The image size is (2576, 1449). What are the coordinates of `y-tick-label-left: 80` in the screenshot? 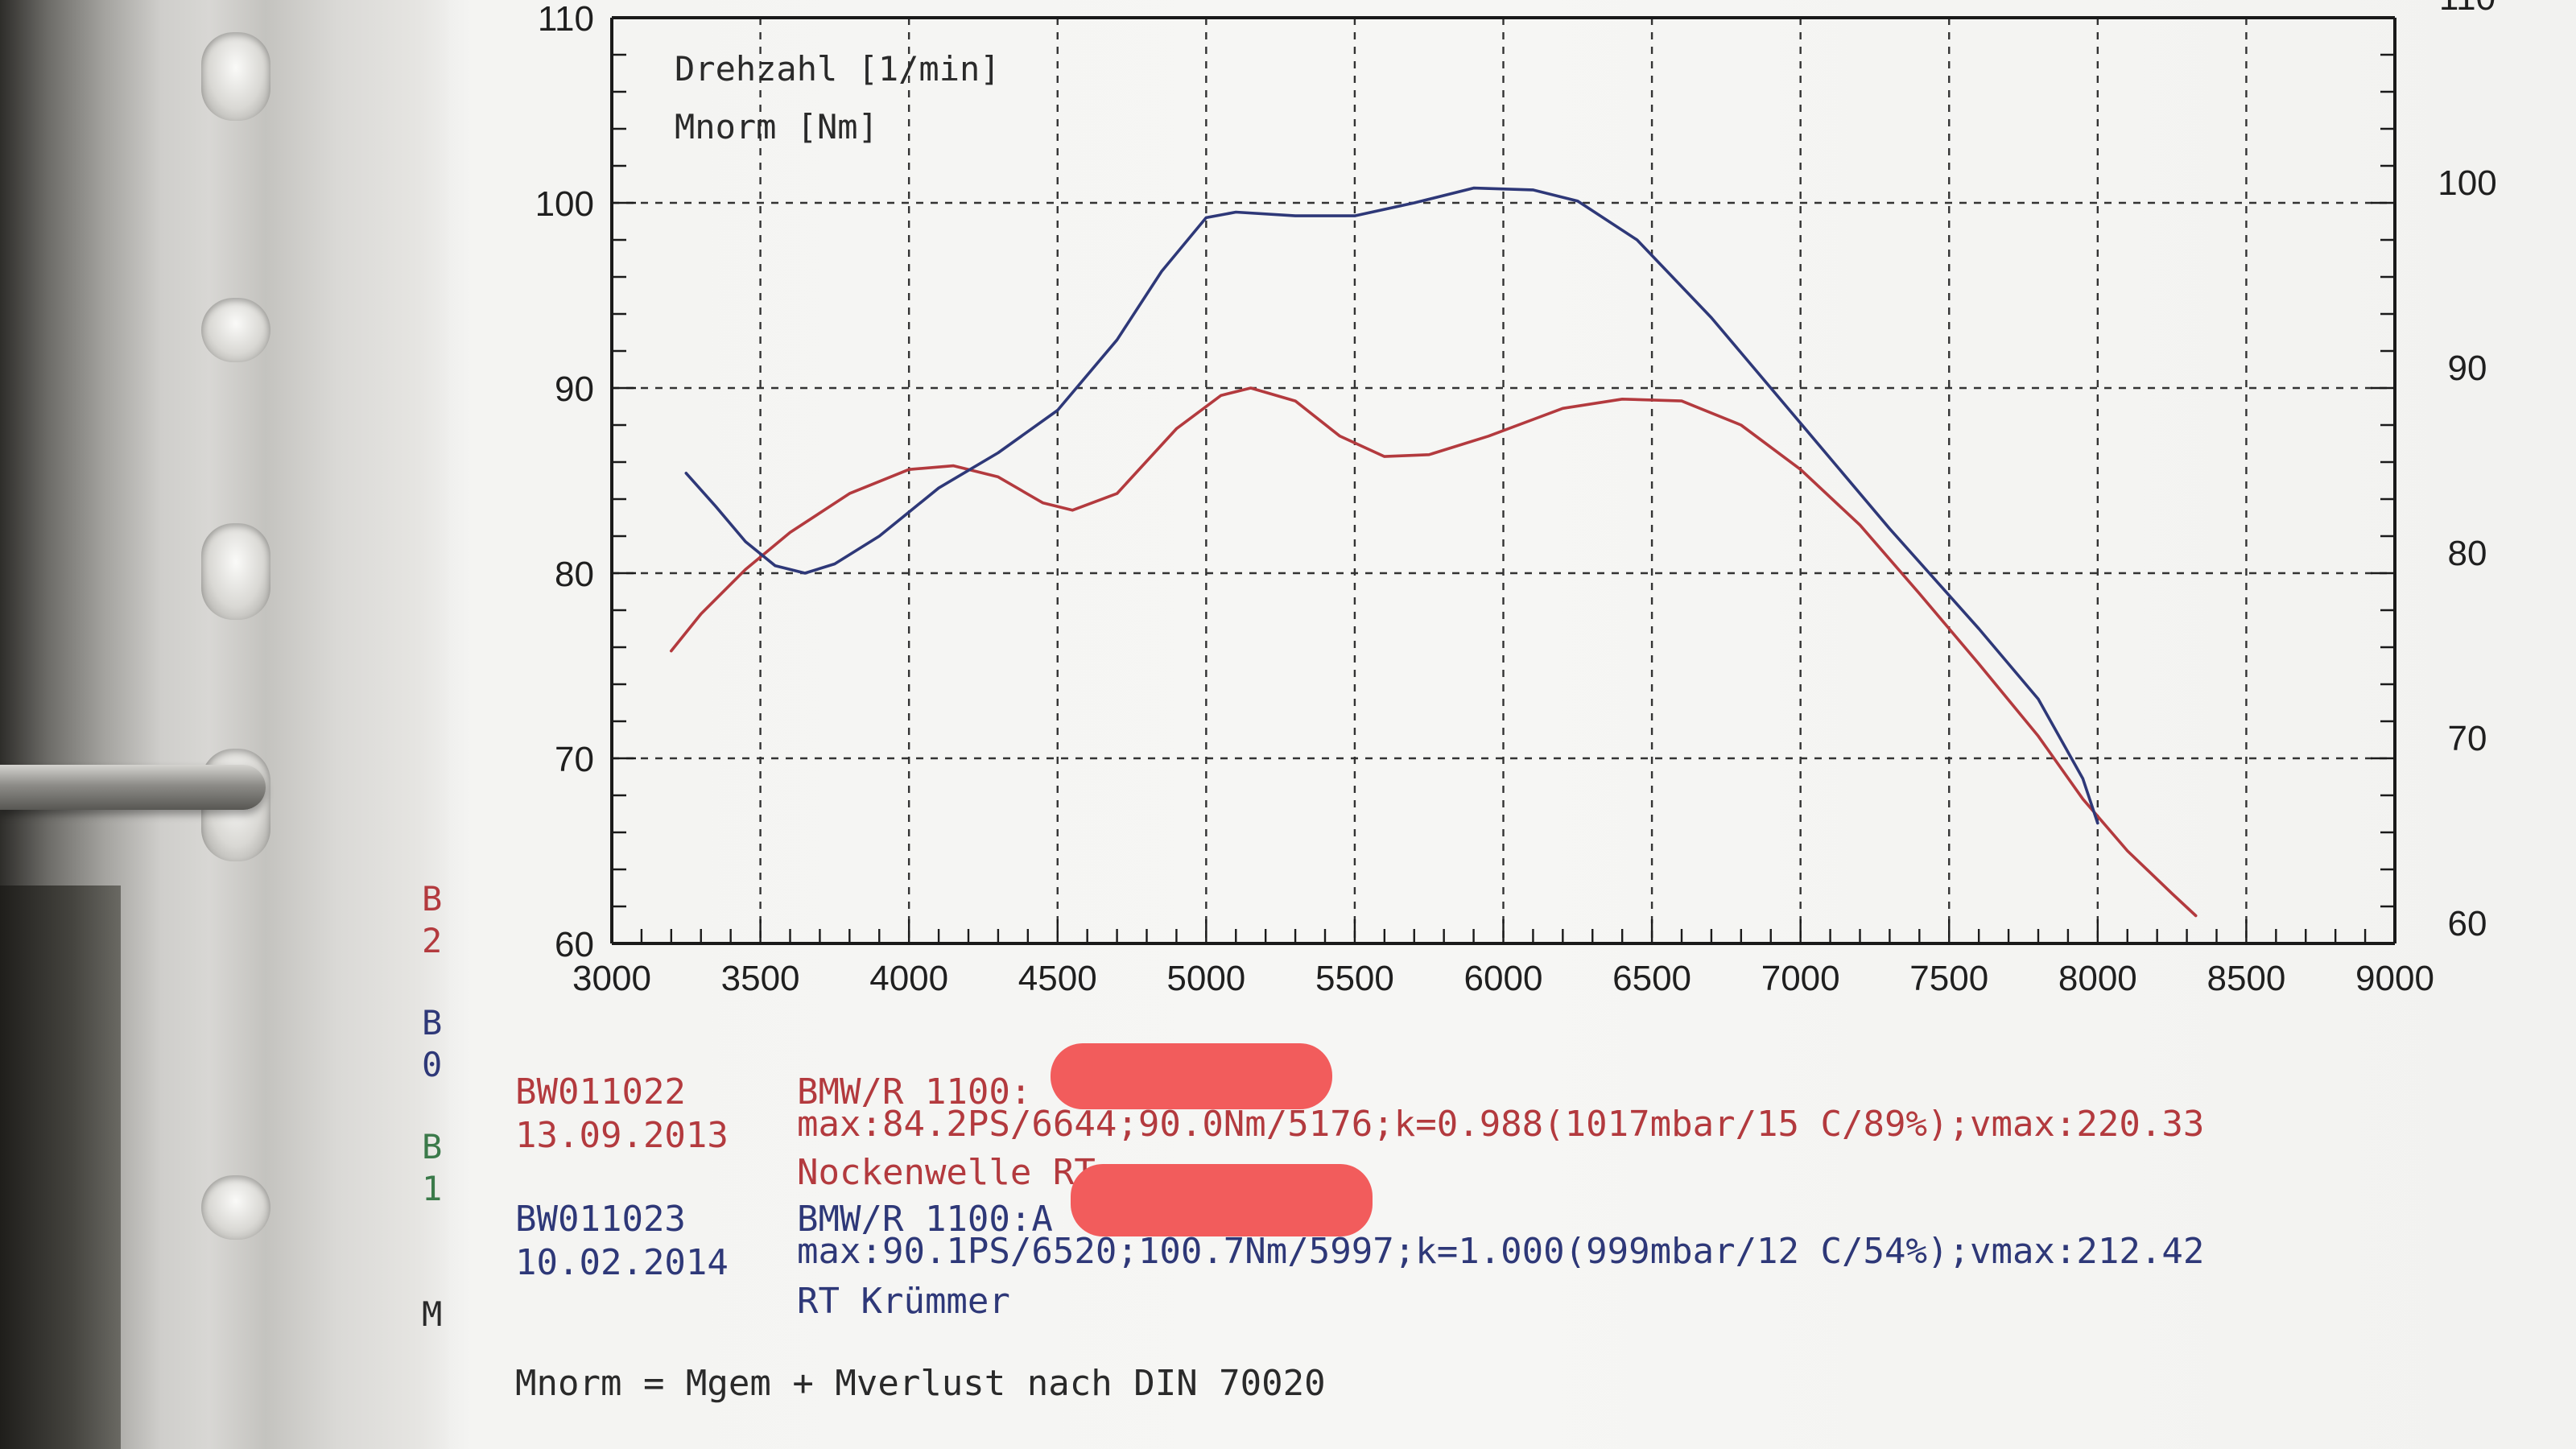 It's located at (574, 574).